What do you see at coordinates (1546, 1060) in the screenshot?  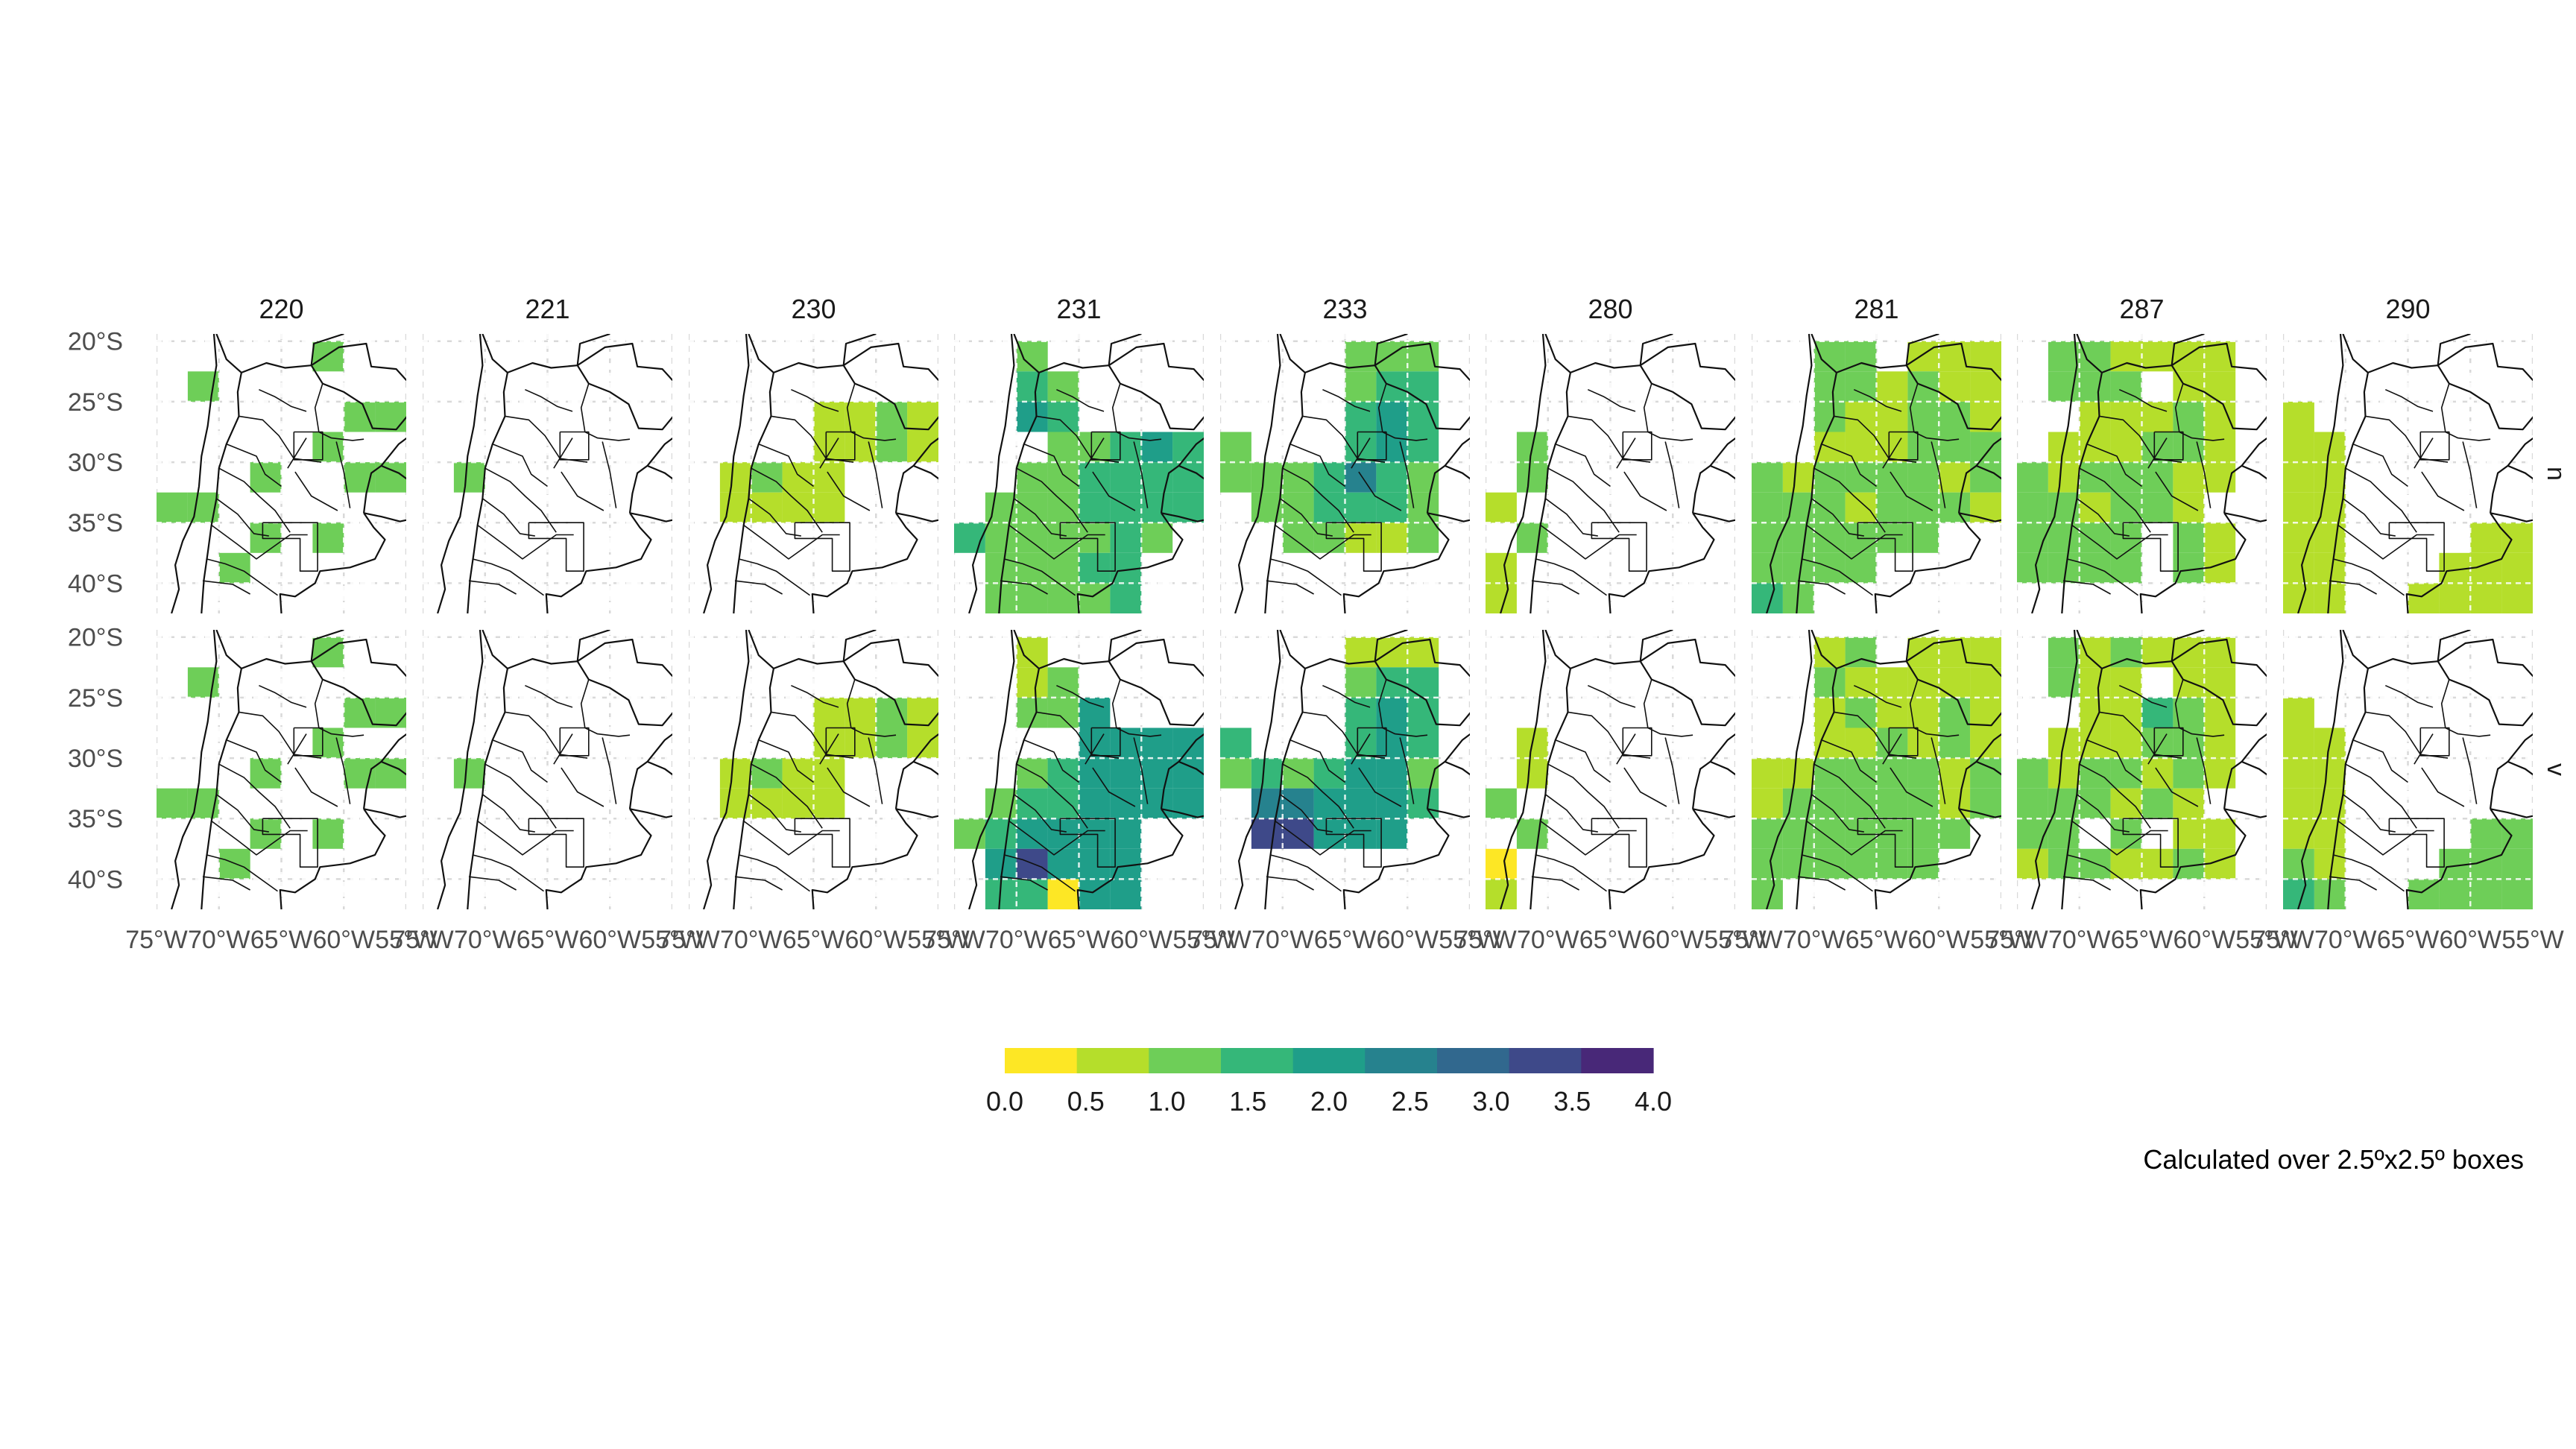 I see `legend-swatch` at bounding box center [1546, 1060].